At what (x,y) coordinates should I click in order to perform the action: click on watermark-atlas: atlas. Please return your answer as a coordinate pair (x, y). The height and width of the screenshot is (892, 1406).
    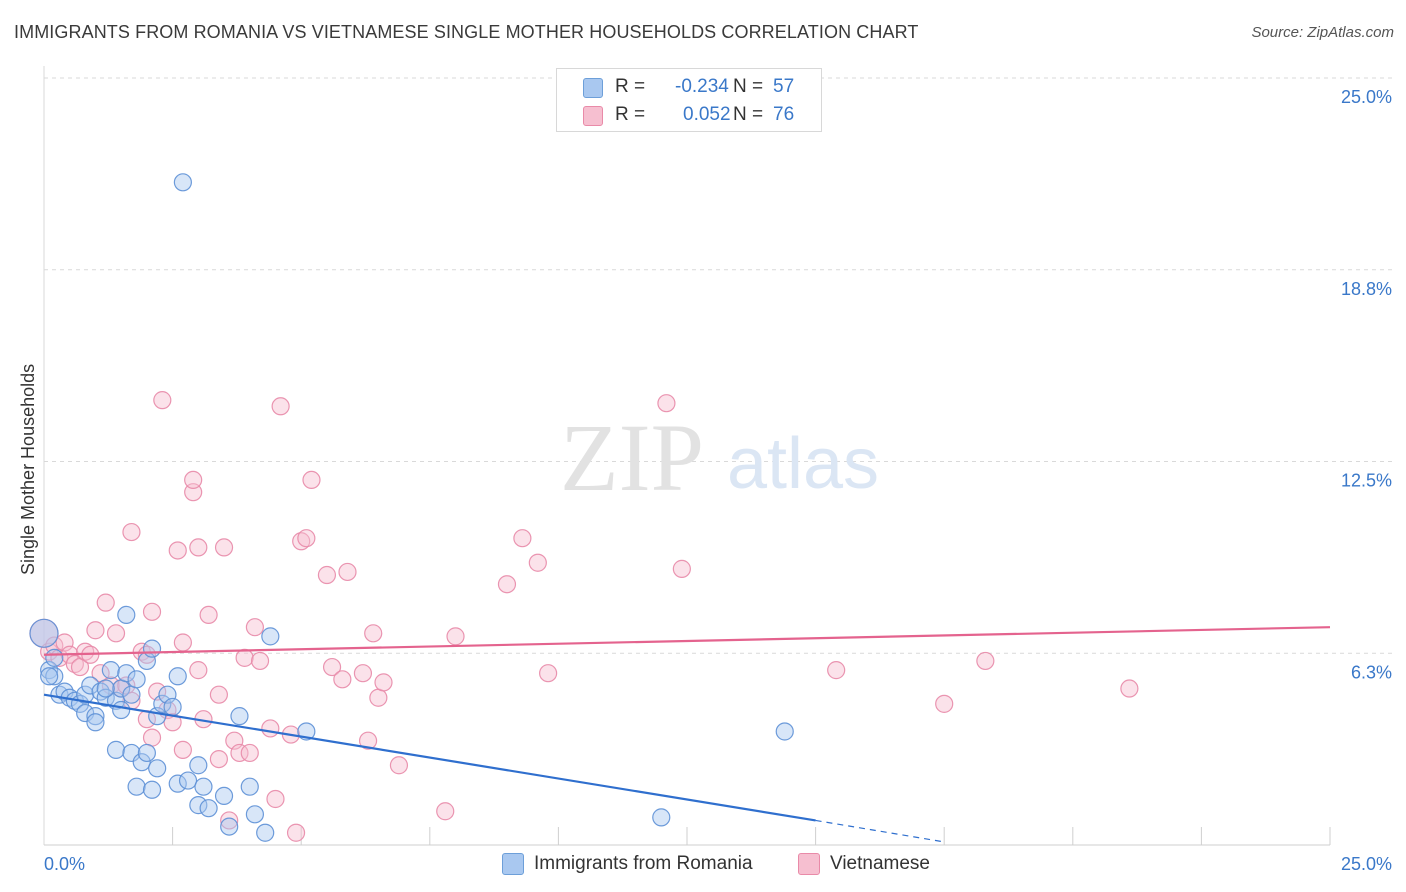
    Looking at the image, I should click on (803, 464).